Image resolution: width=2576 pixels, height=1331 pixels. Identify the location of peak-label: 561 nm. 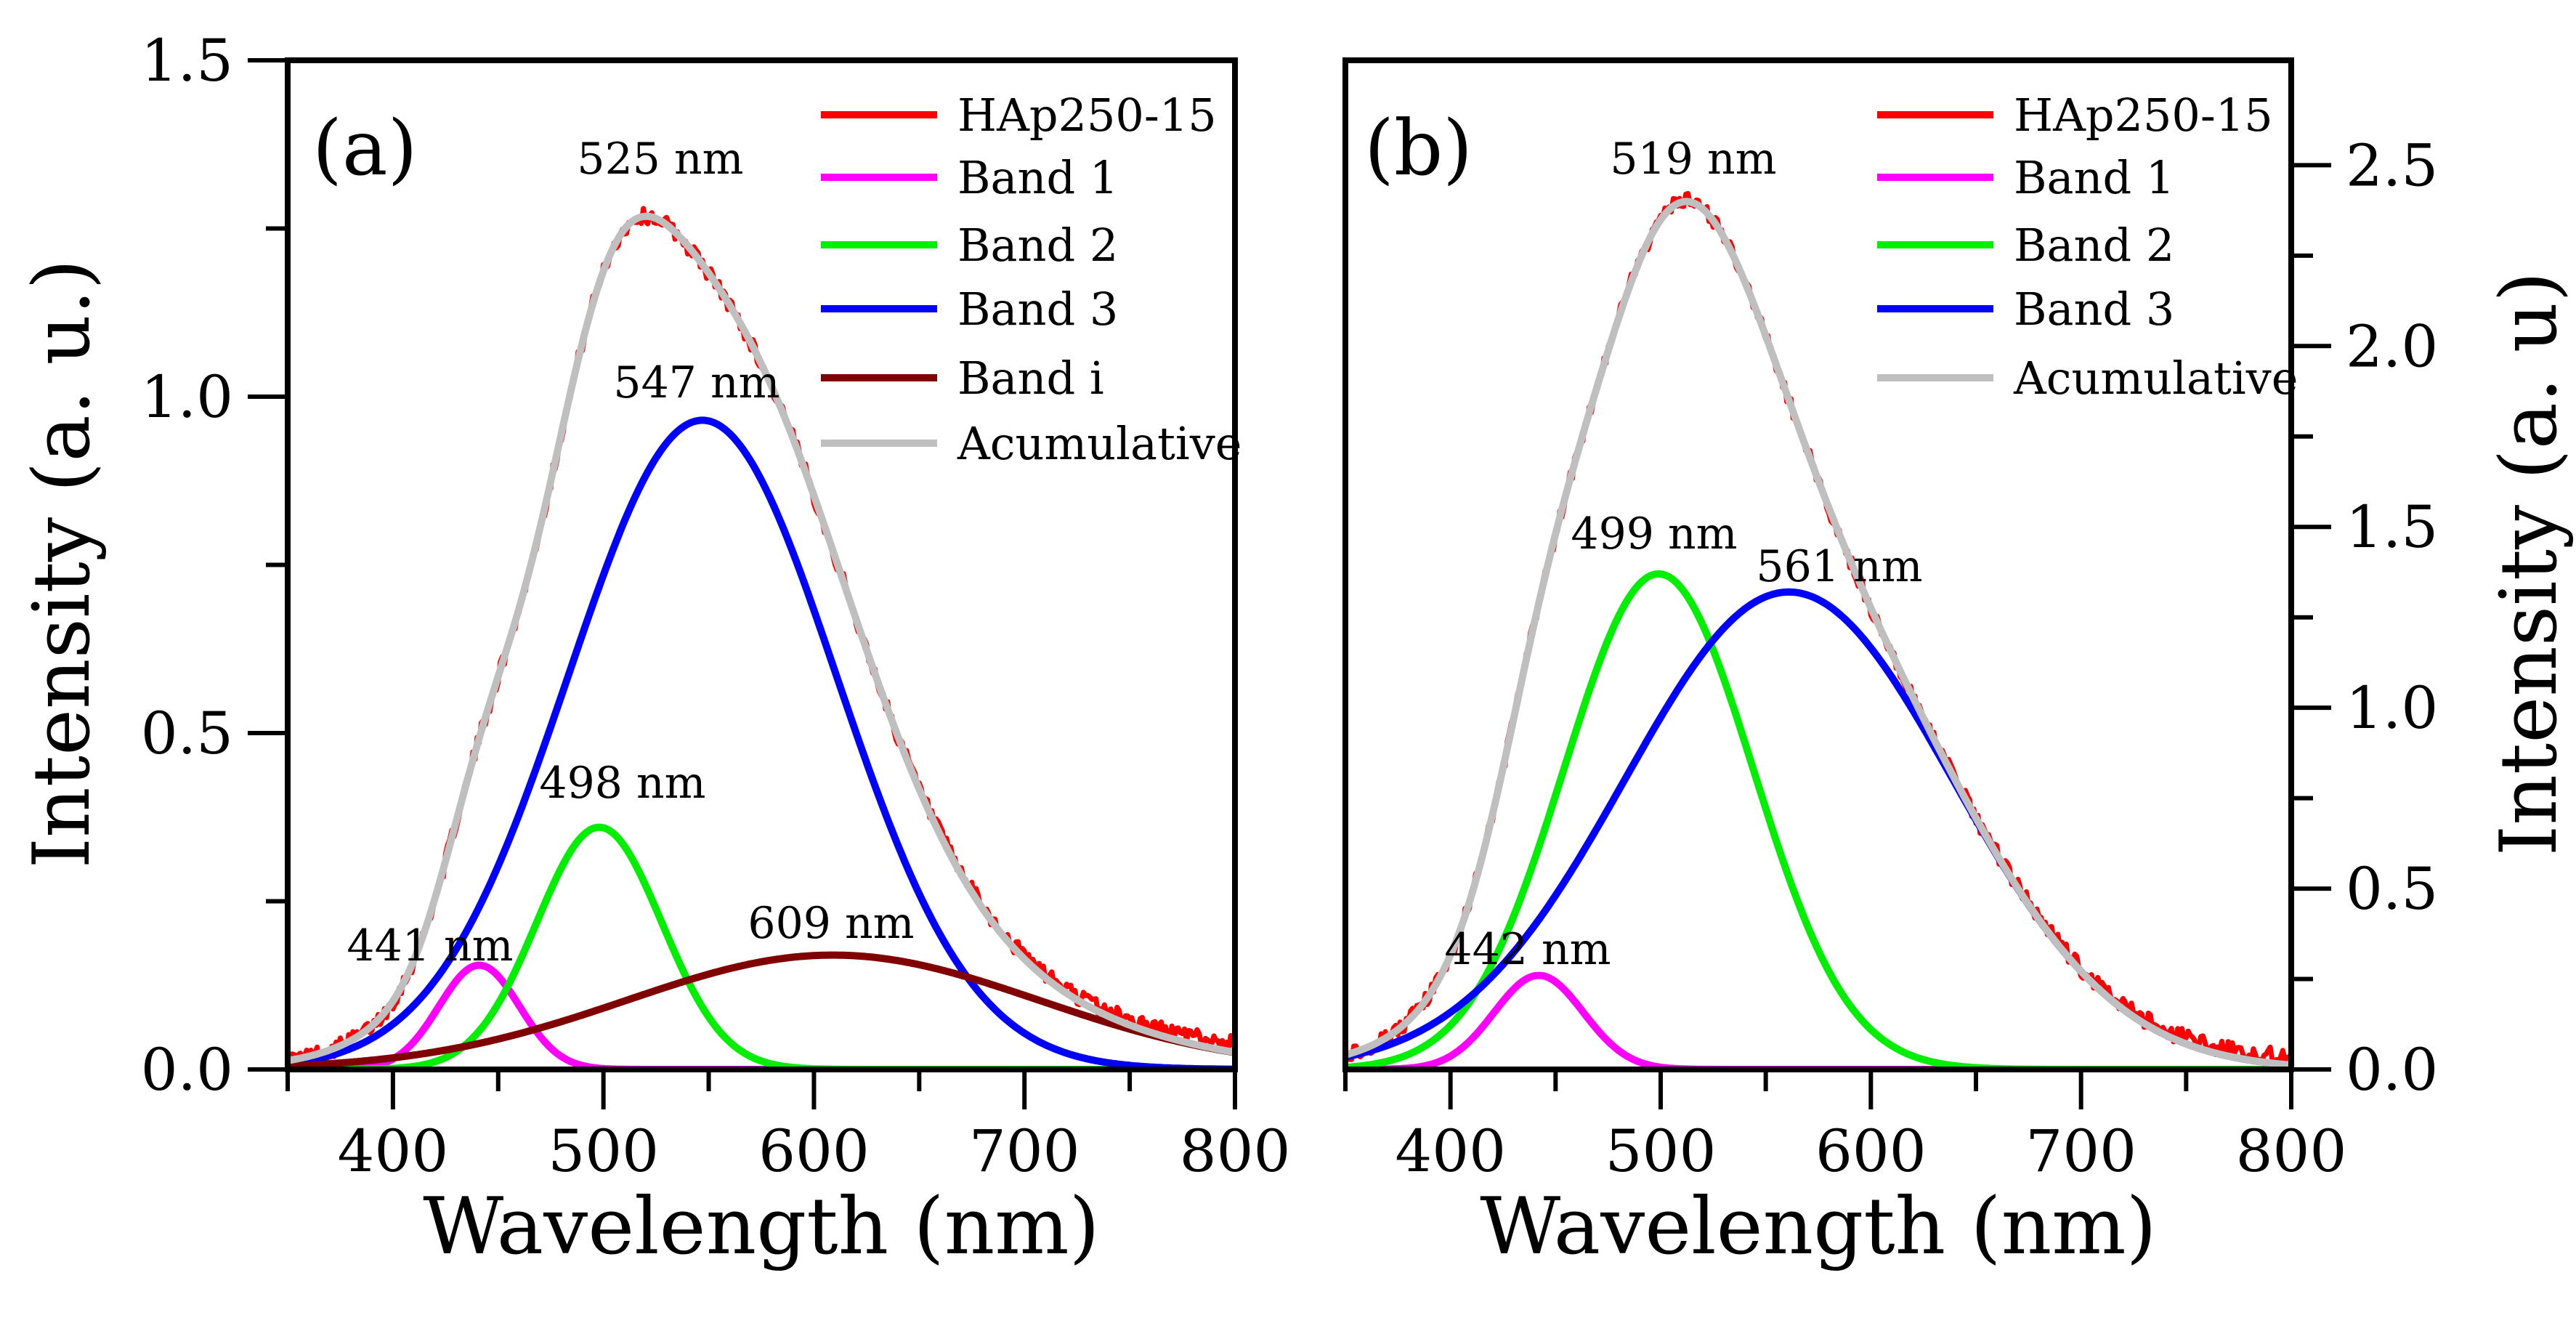
(1839, 566).